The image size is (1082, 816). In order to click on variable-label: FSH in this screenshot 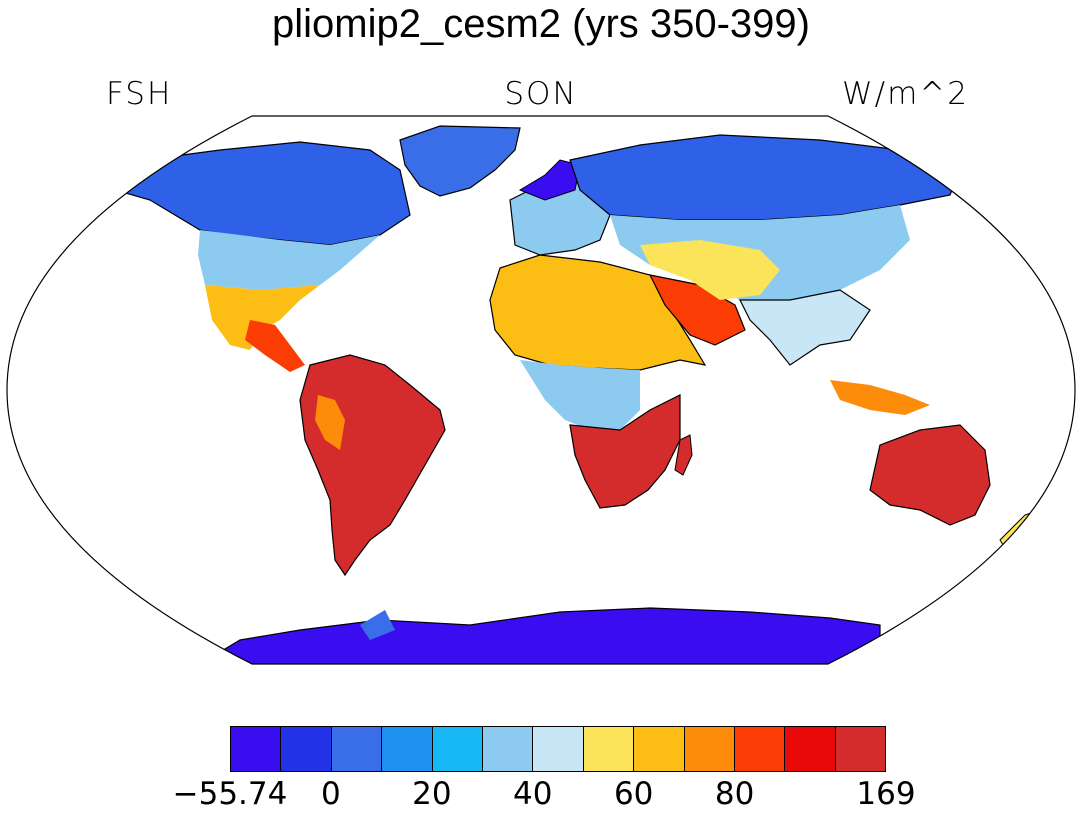, I will do `click(139, 94)`.